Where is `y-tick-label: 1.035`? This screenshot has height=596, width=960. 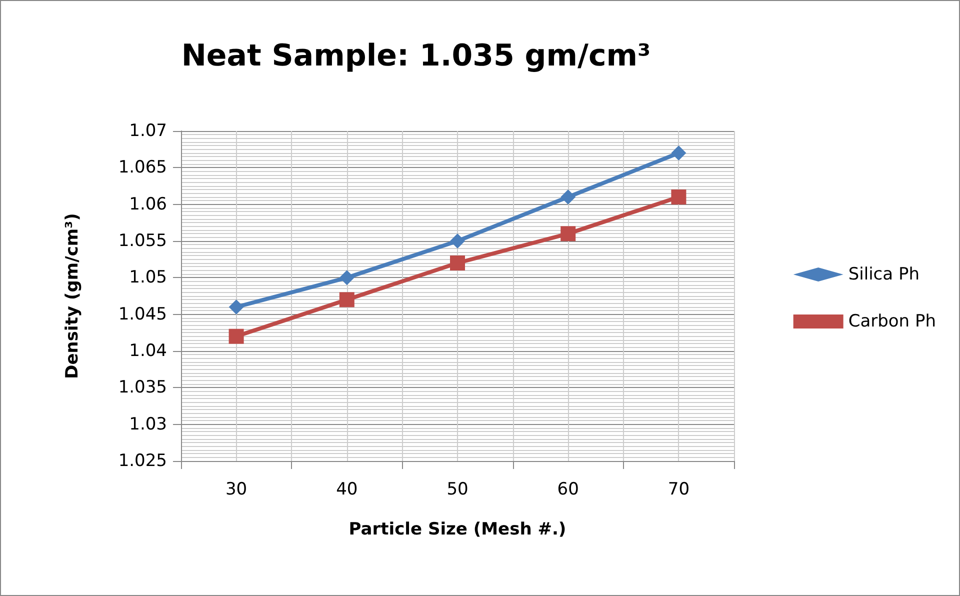
y-tick-label: 1.035 is located at coordinates (142, 388).